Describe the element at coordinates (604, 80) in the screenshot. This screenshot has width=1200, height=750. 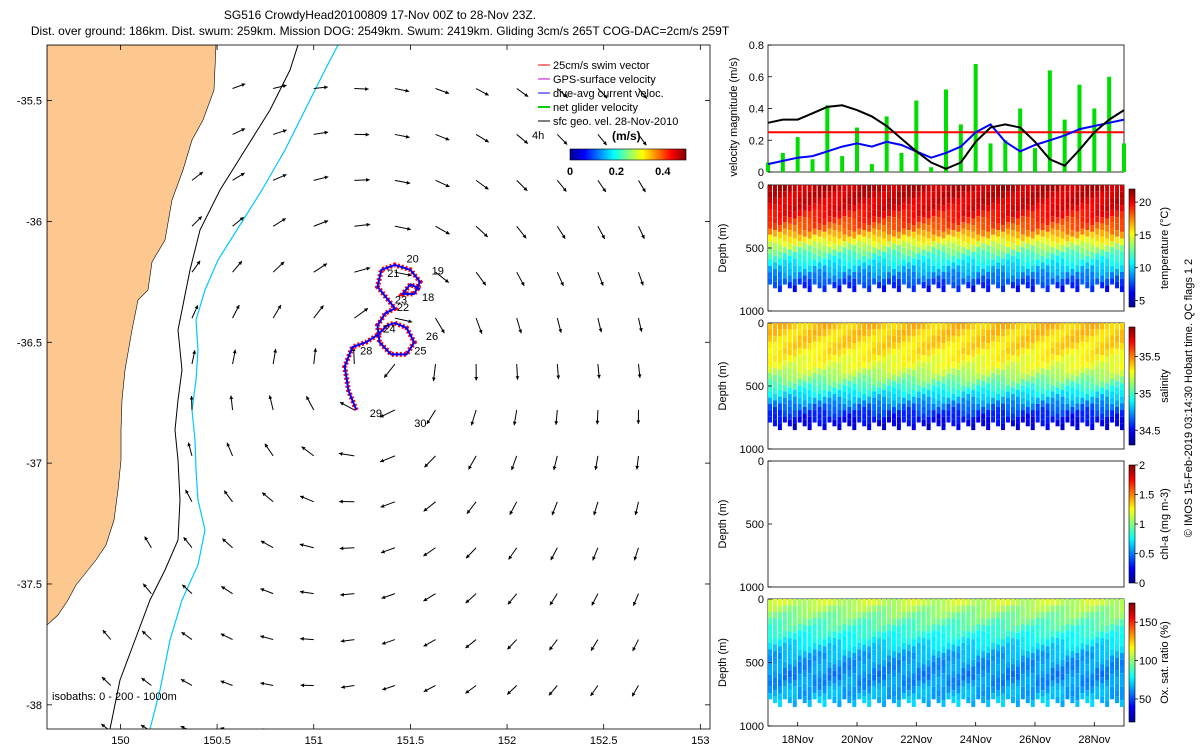
I see `legend-gps: GPS-surface velocity` at that location.